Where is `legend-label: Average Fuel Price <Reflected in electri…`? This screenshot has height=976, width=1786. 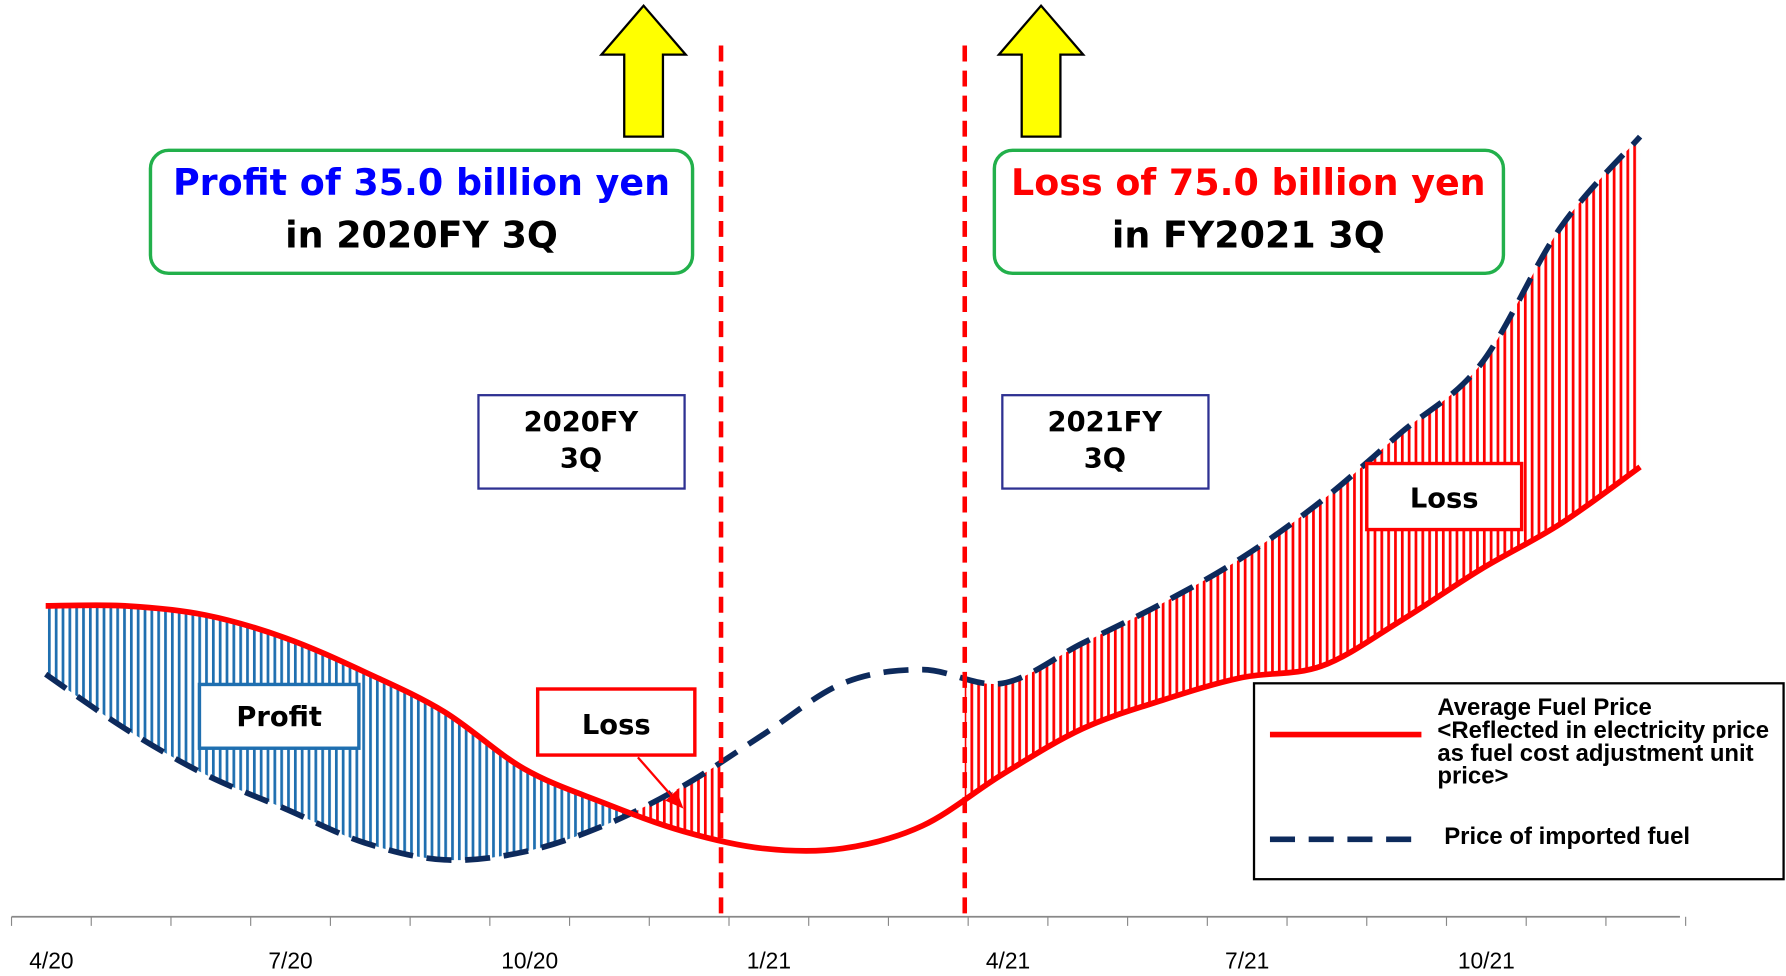
legend-label: Average Fuel Price <Reflected in electri… is located at coordinates (1603, 743).